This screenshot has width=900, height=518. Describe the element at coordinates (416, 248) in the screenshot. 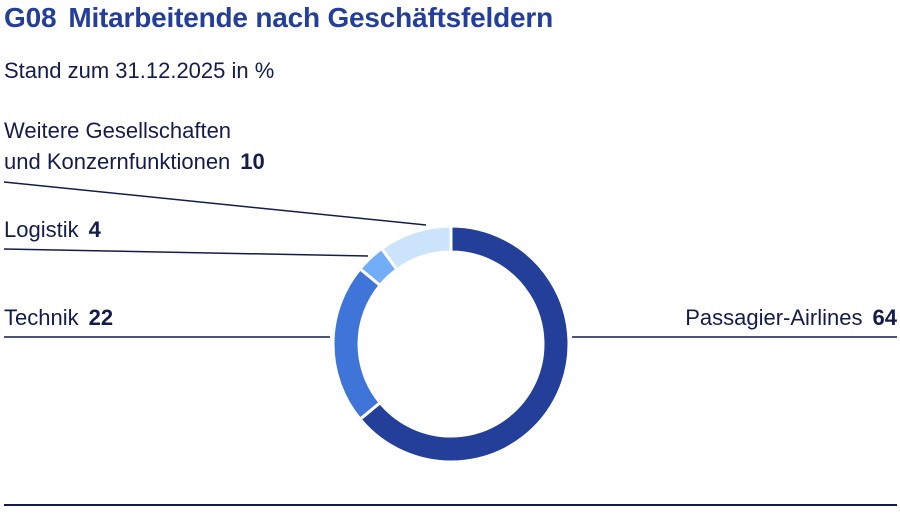

I see `slice-weitere-gesellschaften-und-konzernfunktionen` at that location.